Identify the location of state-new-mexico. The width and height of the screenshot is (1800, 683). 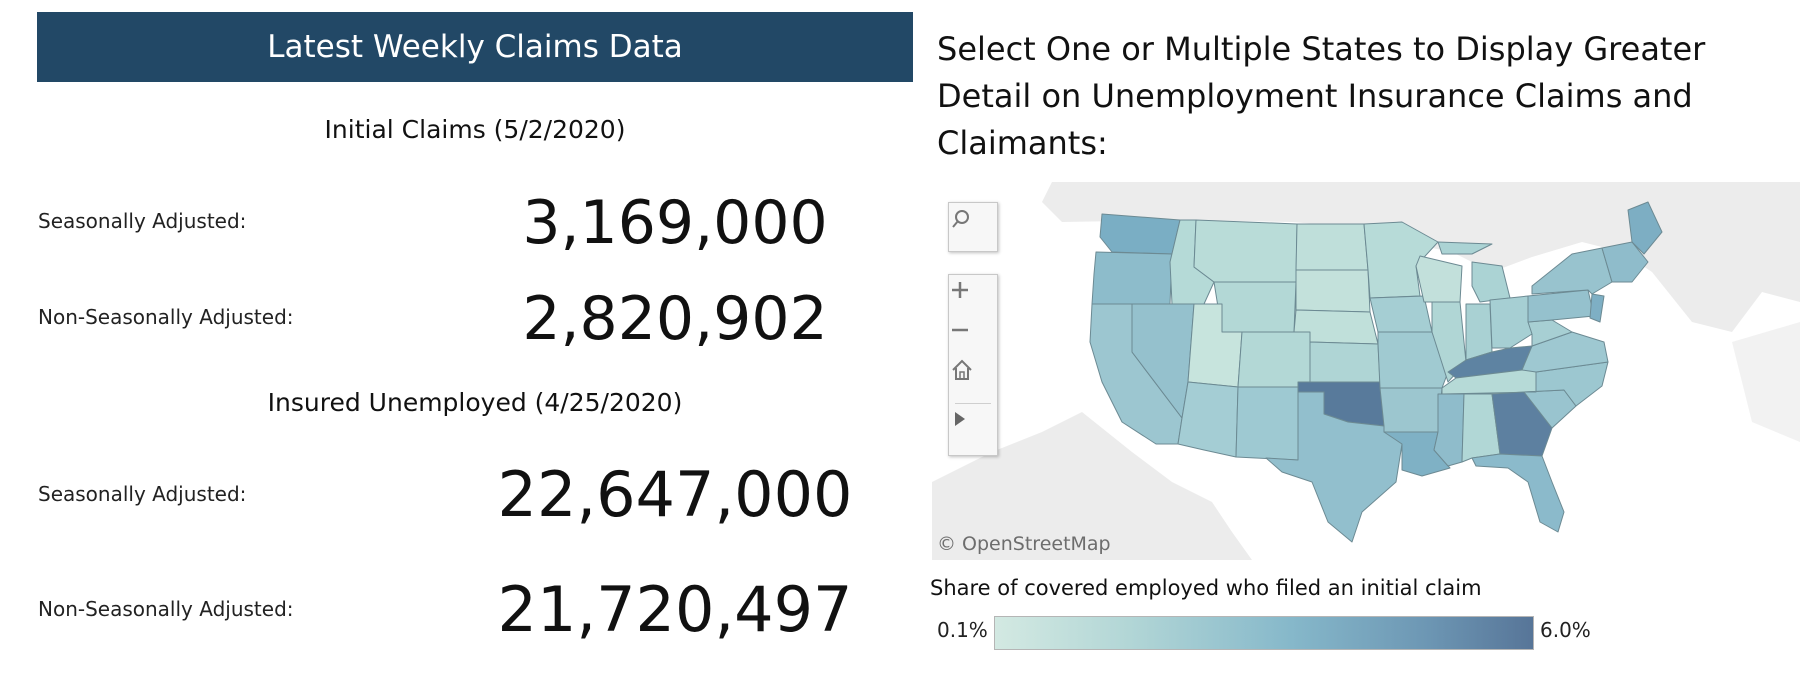
(1267, 423).